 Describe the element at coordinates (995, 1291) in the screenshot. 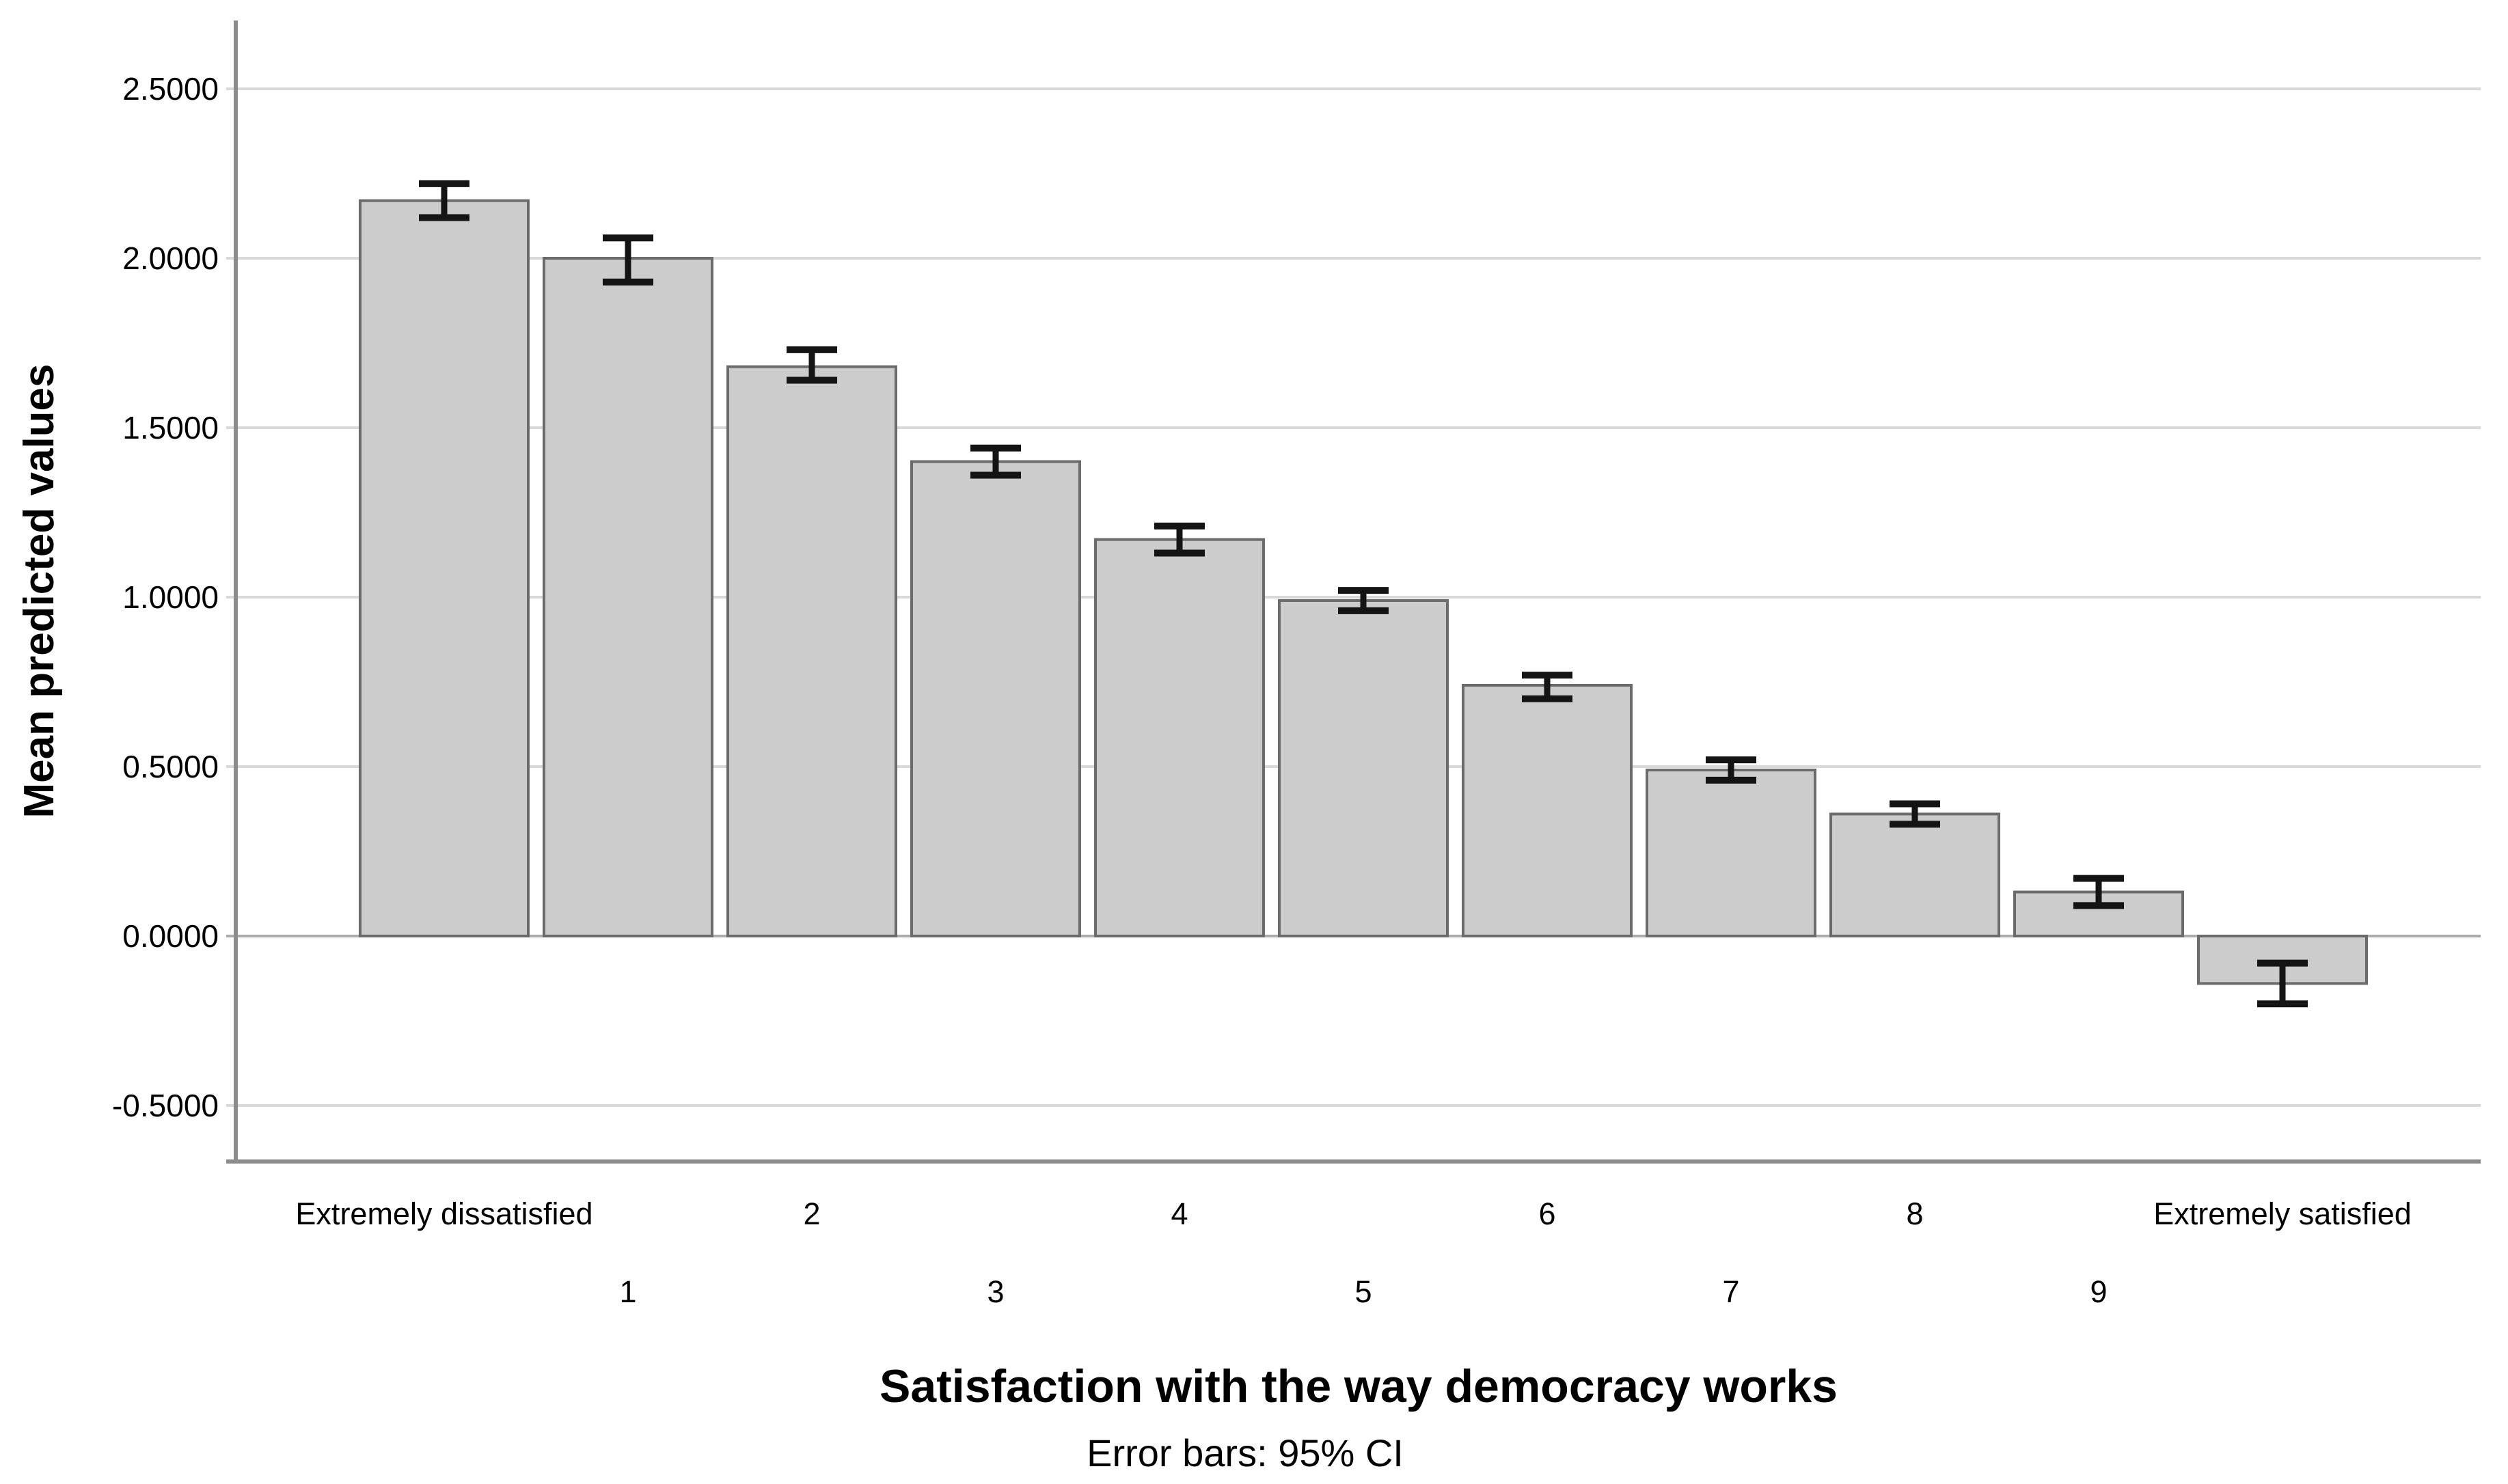

I see `x-category-label: 3` at that location.